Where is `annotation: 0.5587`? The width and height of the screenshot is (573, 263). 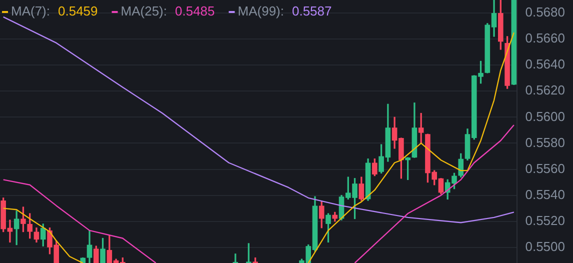
annotation: 0.5587 is located at coordinates (312, 11).